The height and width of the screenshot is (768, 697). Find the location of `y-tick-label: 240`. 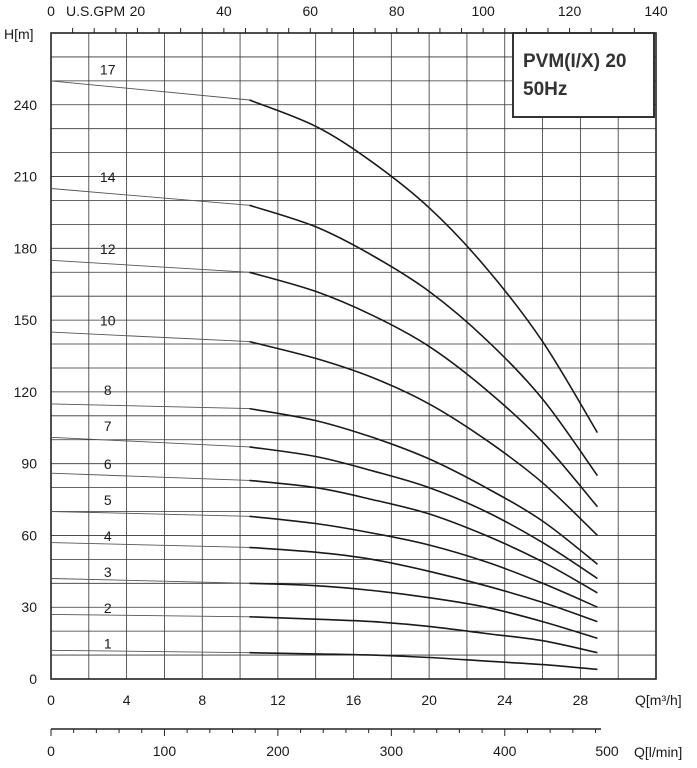

y-tick-label: 240 is located at coordinates (26, 105).